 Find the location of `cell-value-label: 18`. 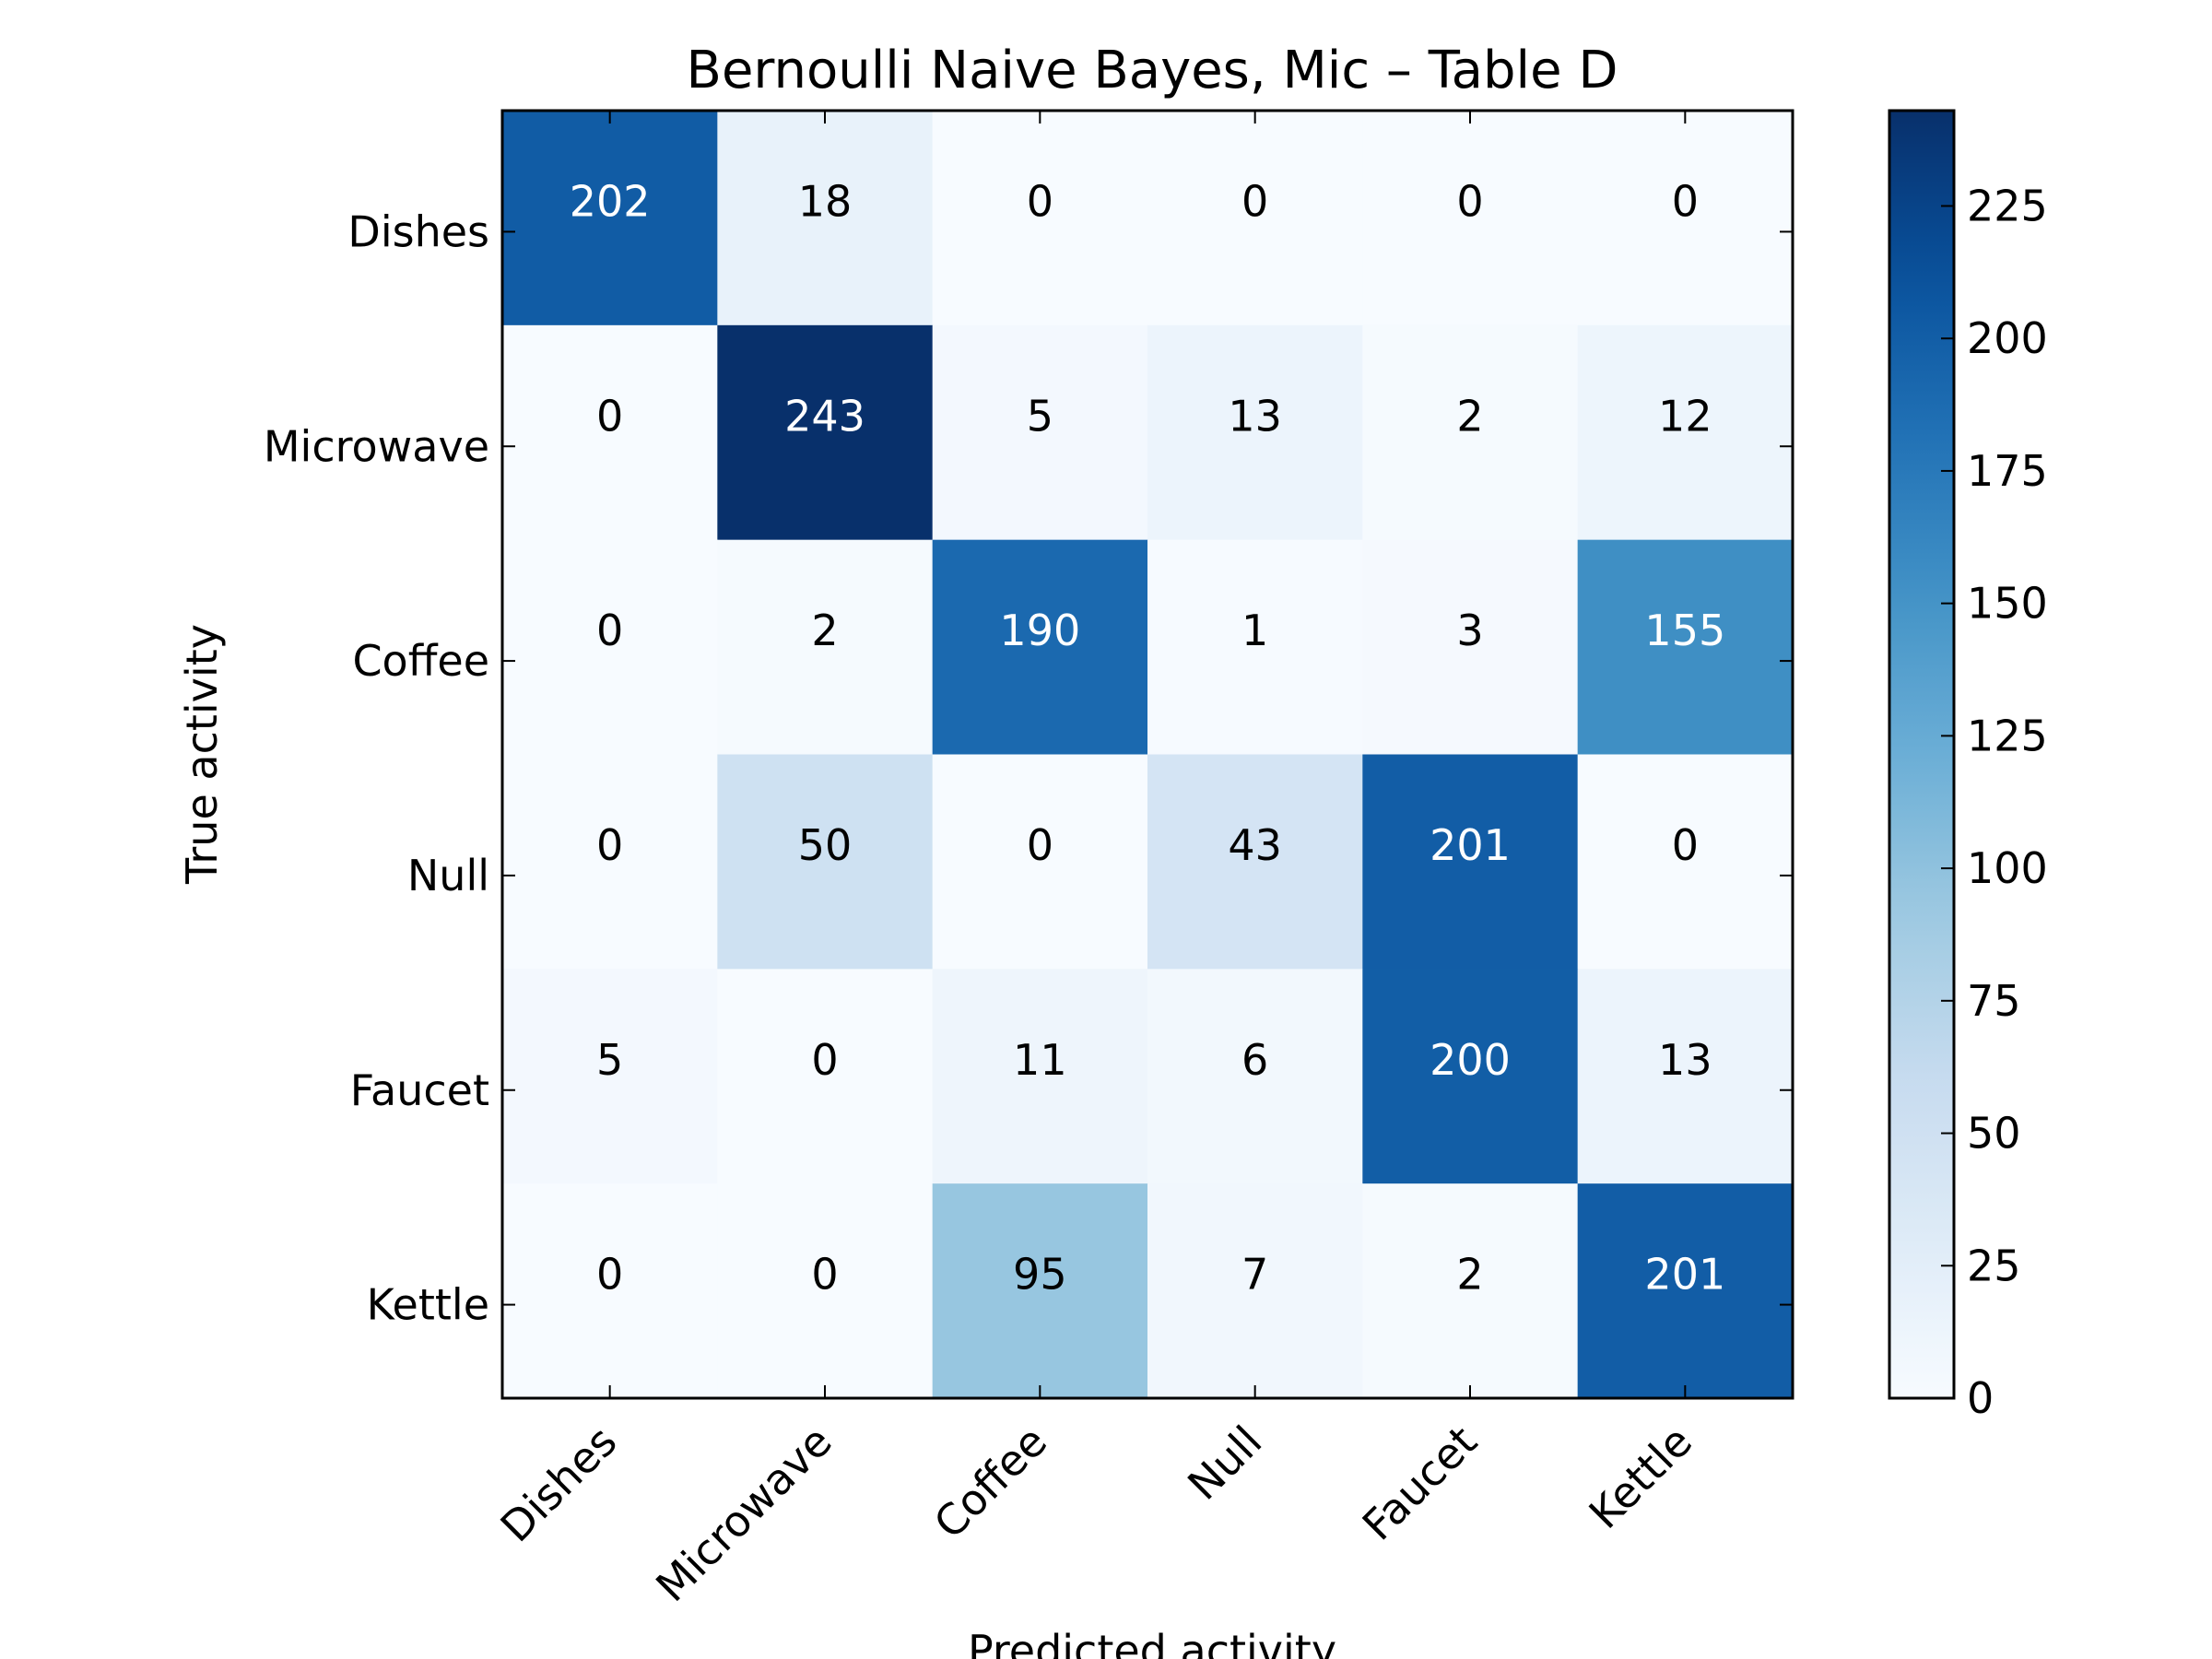

cell-value-label: 18 is located at coordinates (825, 201).